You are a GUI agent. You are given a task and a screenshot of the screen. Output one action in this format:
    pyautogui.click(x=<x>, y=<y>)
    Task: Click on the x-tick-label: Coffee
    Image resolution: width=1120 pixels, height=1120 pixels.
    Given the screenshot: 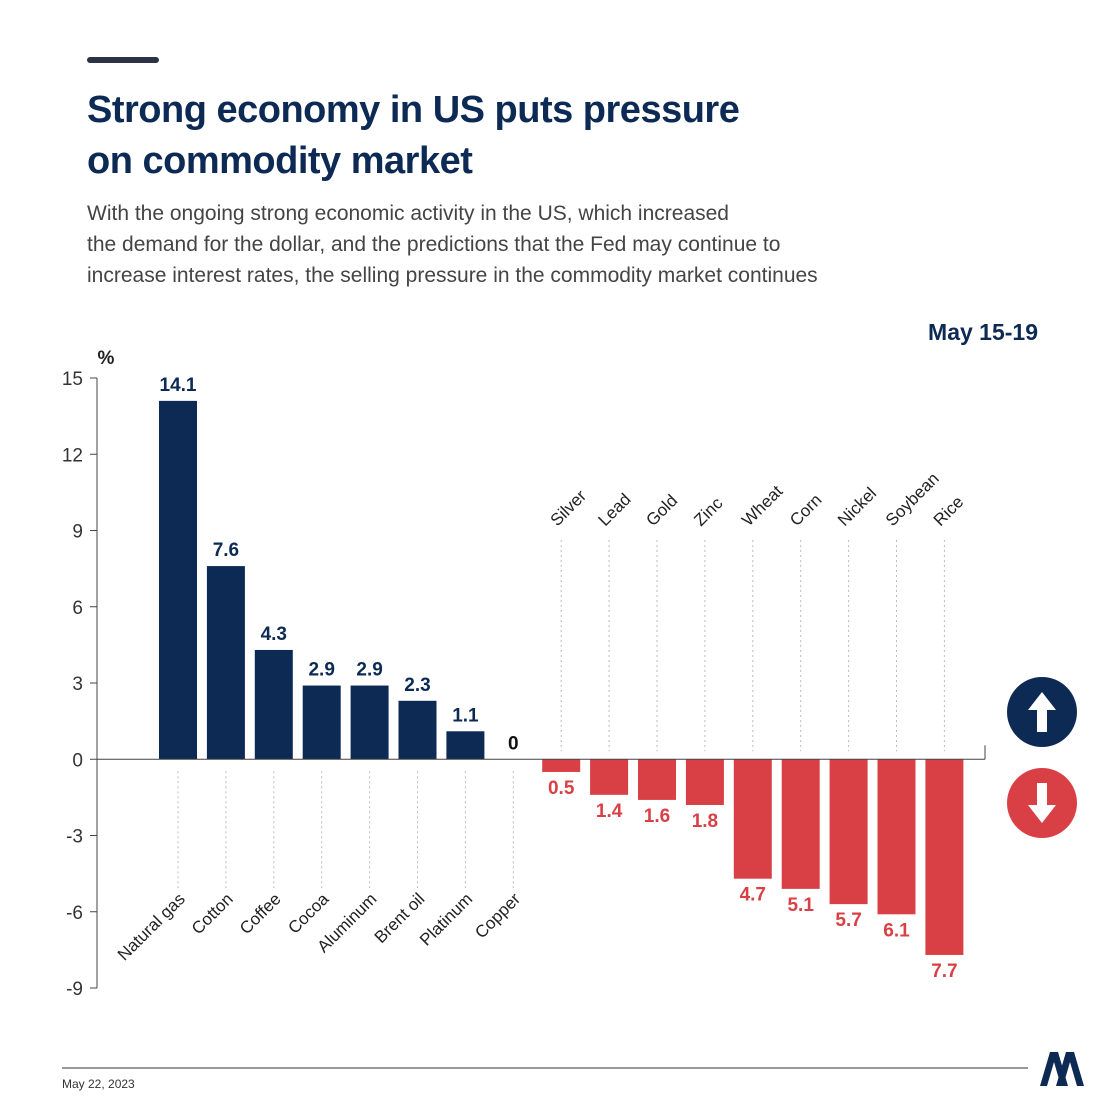 What is the action you would take?
    pyautogui.click(x=260, y=913)
    